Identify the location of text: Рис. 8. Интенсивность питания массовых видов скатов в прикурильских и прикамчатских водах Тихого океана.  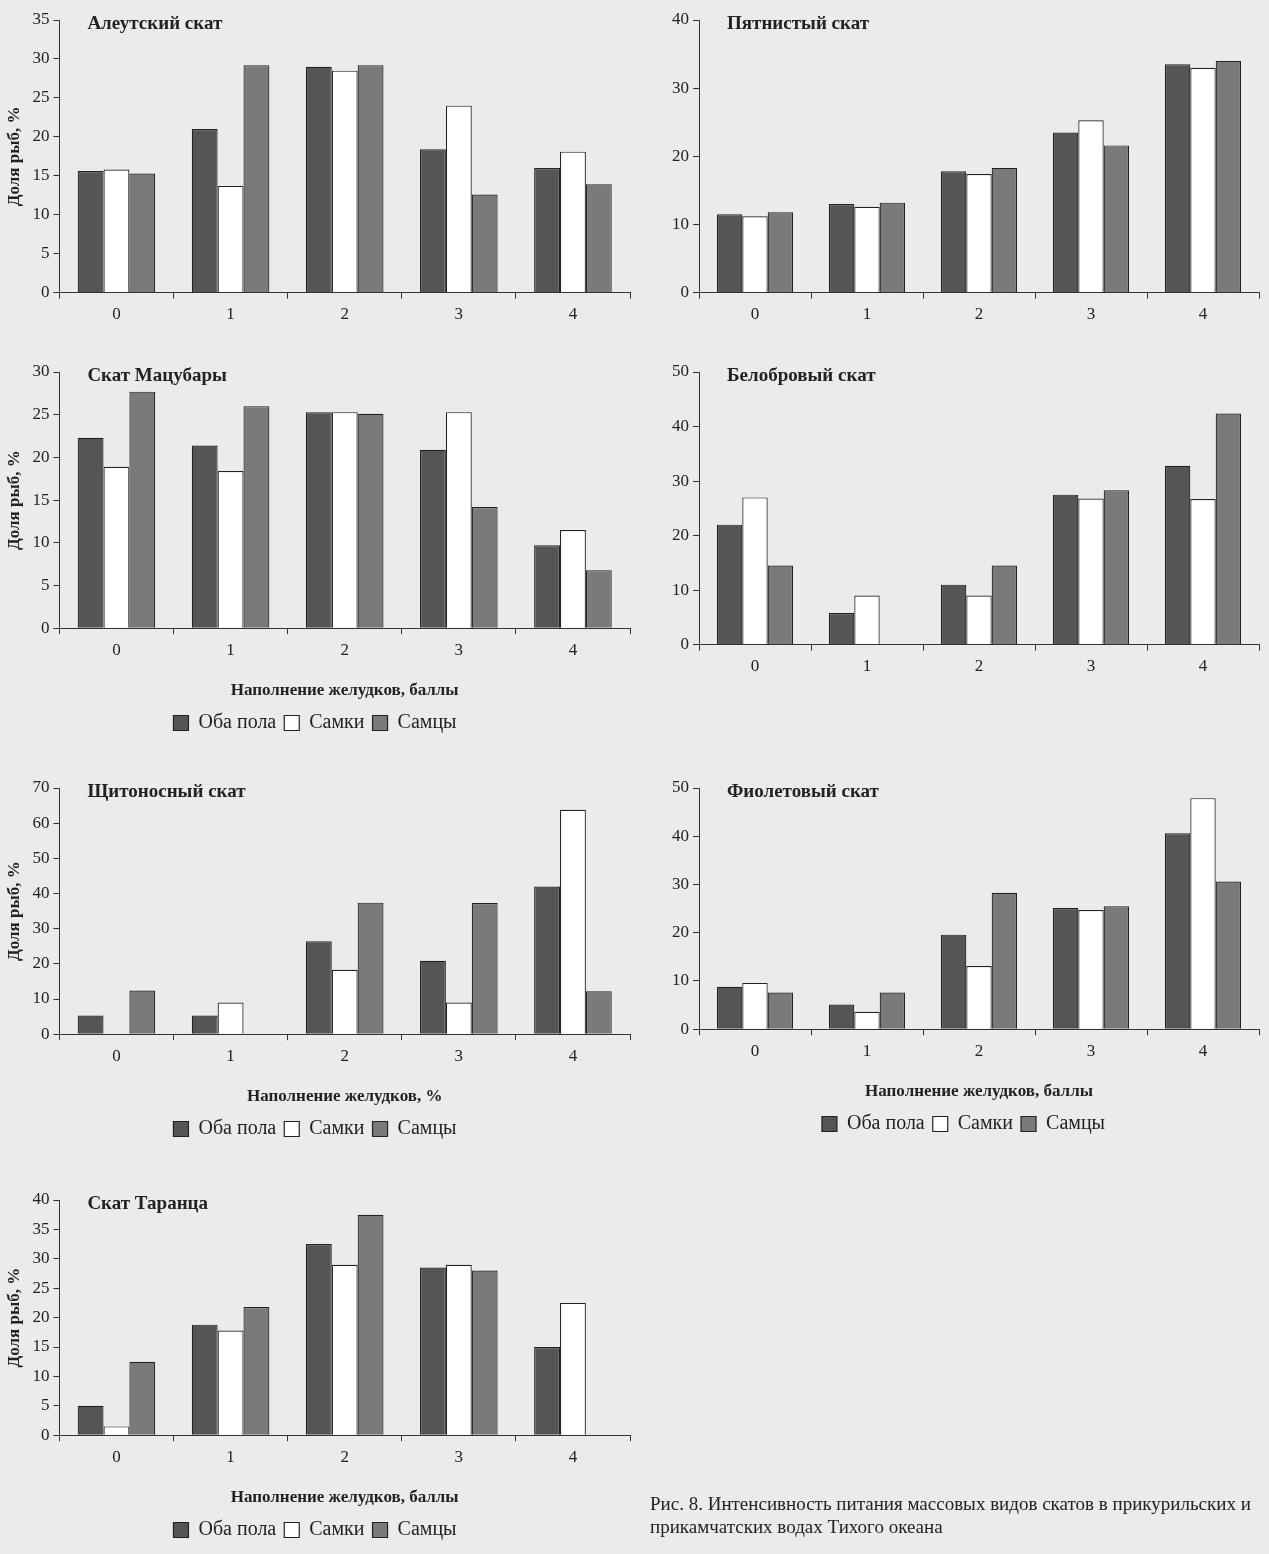
(951, 1515).